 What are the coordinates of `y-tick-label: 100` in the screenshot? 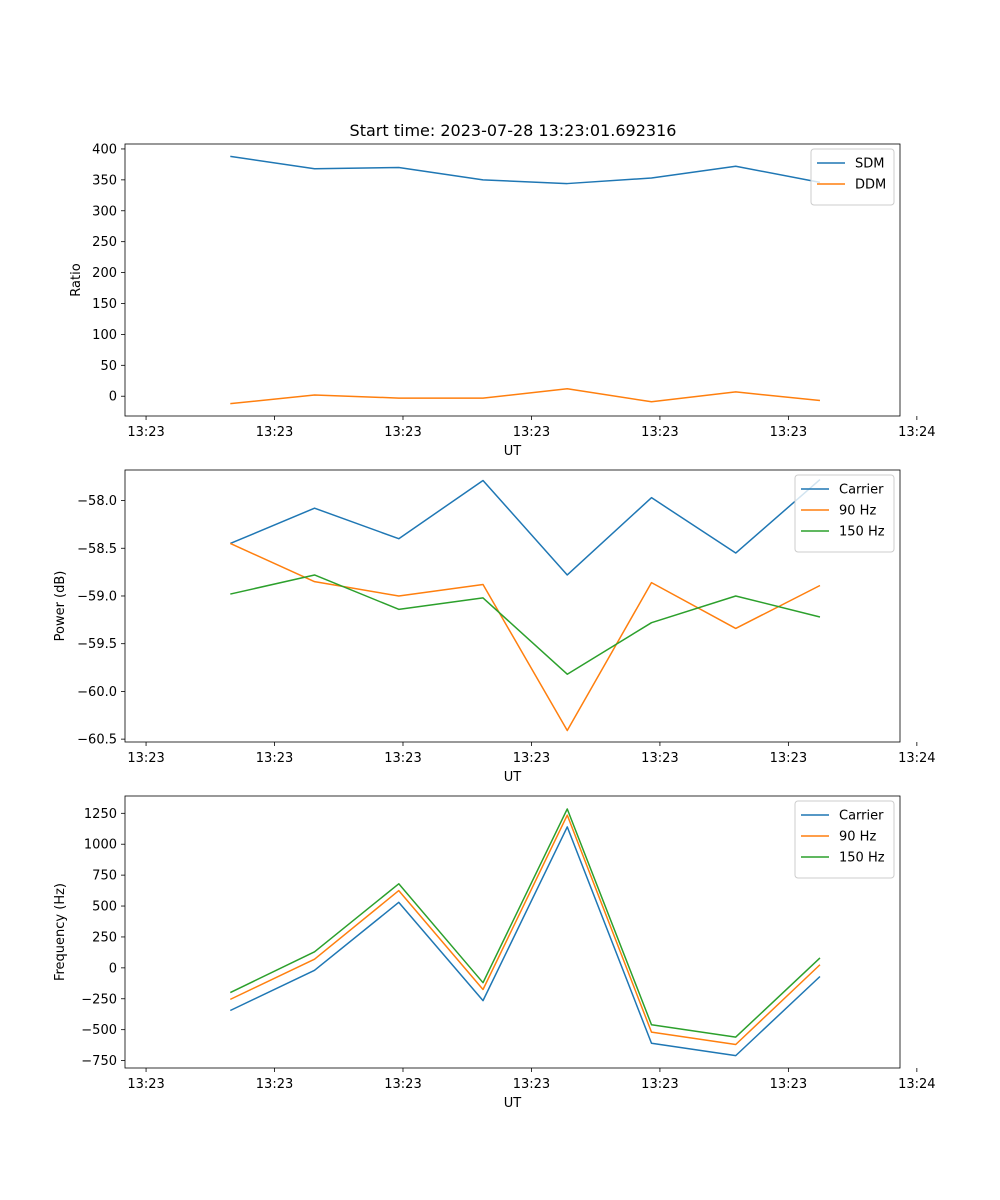 It's located at (104, 335).